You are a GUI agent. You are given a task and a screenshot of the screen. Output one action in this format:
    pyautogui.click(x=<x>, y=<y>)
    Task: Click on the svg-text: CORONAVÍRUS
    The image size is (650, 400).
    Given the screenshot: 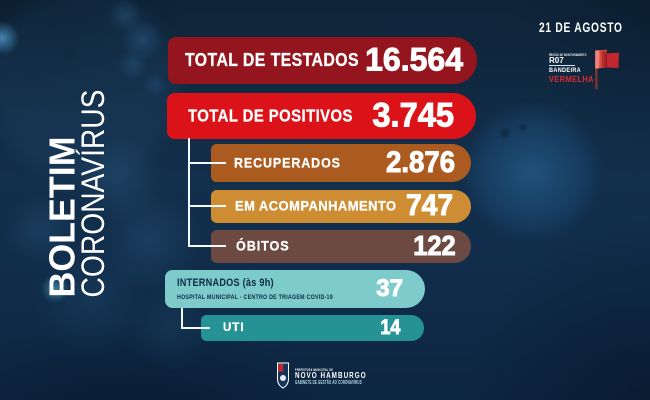 What is the action you would take?
    pyautogui.click(x=93, y=194)
    